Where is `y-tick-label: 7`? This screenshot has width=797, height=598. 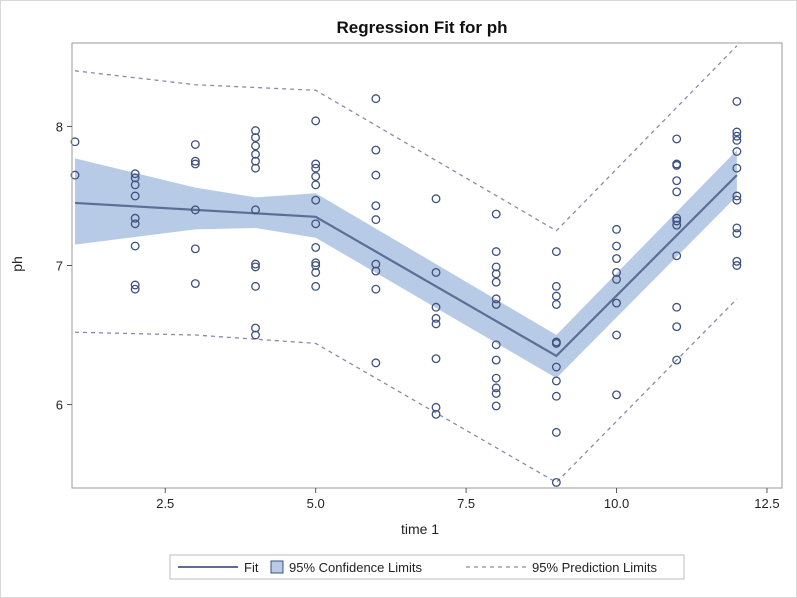 y-tick-label: 7 is located at coordinates (59, 266).